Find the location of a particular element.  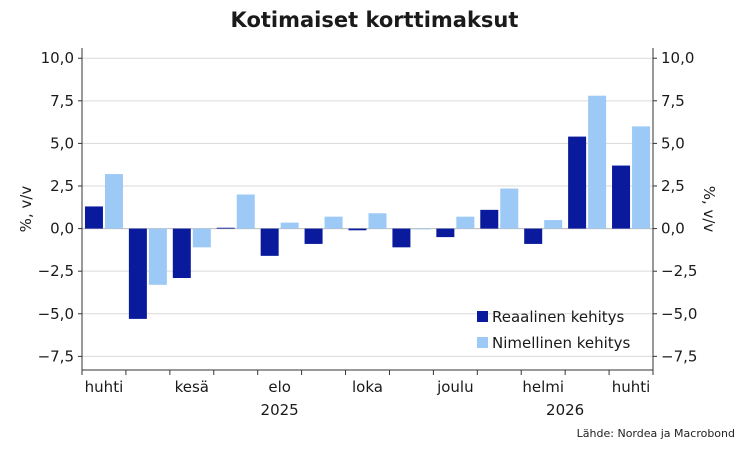

y-axis-title-right: %, v/v is located at coordinates (709, 209).